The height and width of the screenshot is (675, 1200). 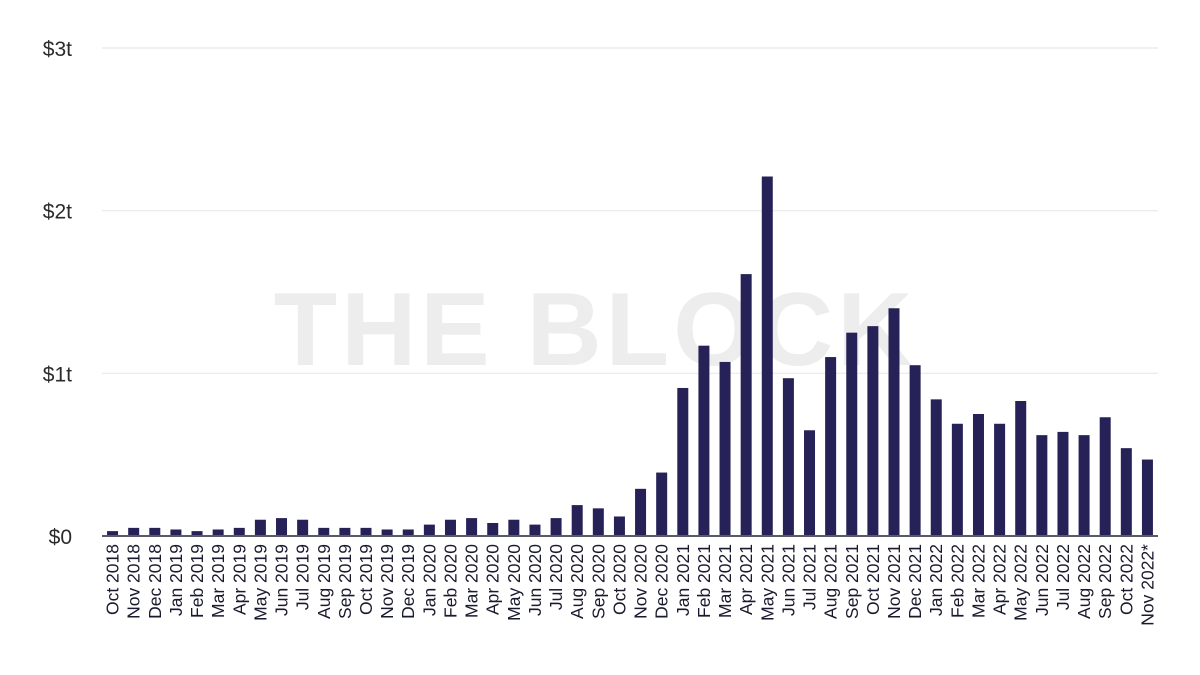 What do you see at coordinates (472, 581) in the screenshot?
I see `x-tick-label: Mar 2020` at bounding box center [472, 581].